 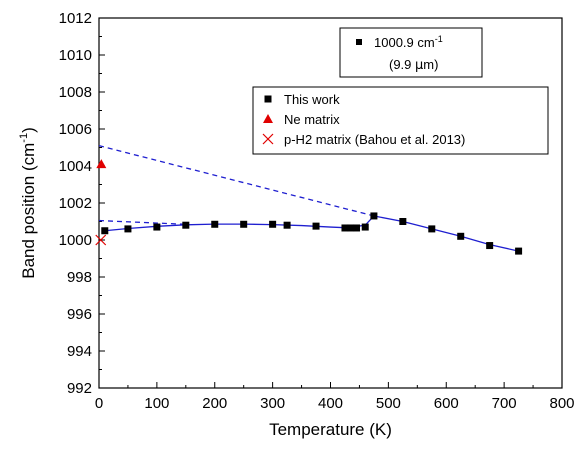 I want to click on legend-marker-square, so click(x=268, y=99).